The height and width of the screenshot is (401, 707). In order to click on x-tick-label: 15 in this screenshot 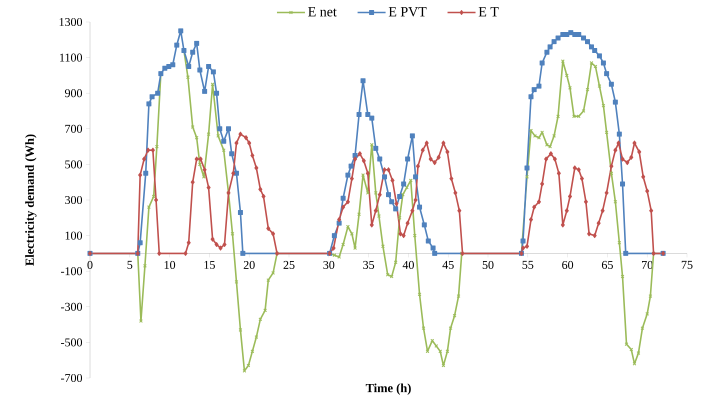, I will do `click(209, 264)`.